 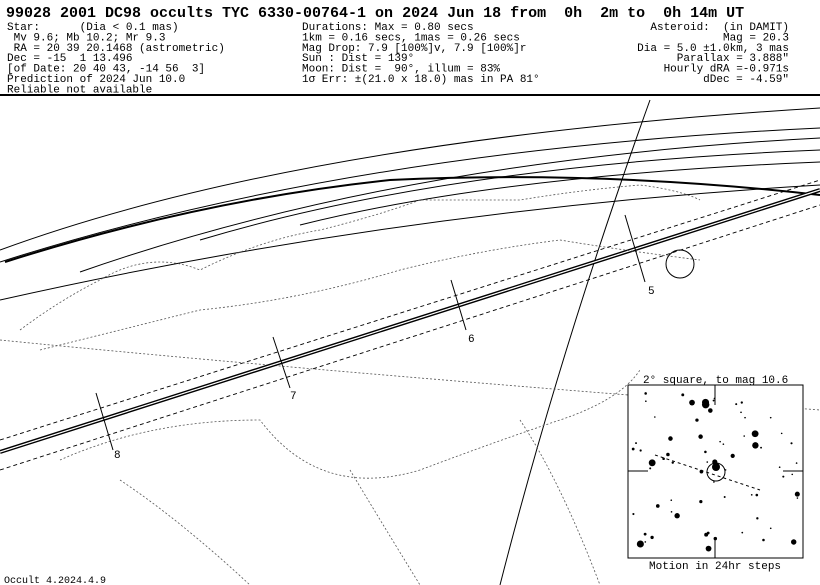 What do you see at coordinates (680, 264) in the screenshot?
I see `site-circle` at bounding box center [680, 264].